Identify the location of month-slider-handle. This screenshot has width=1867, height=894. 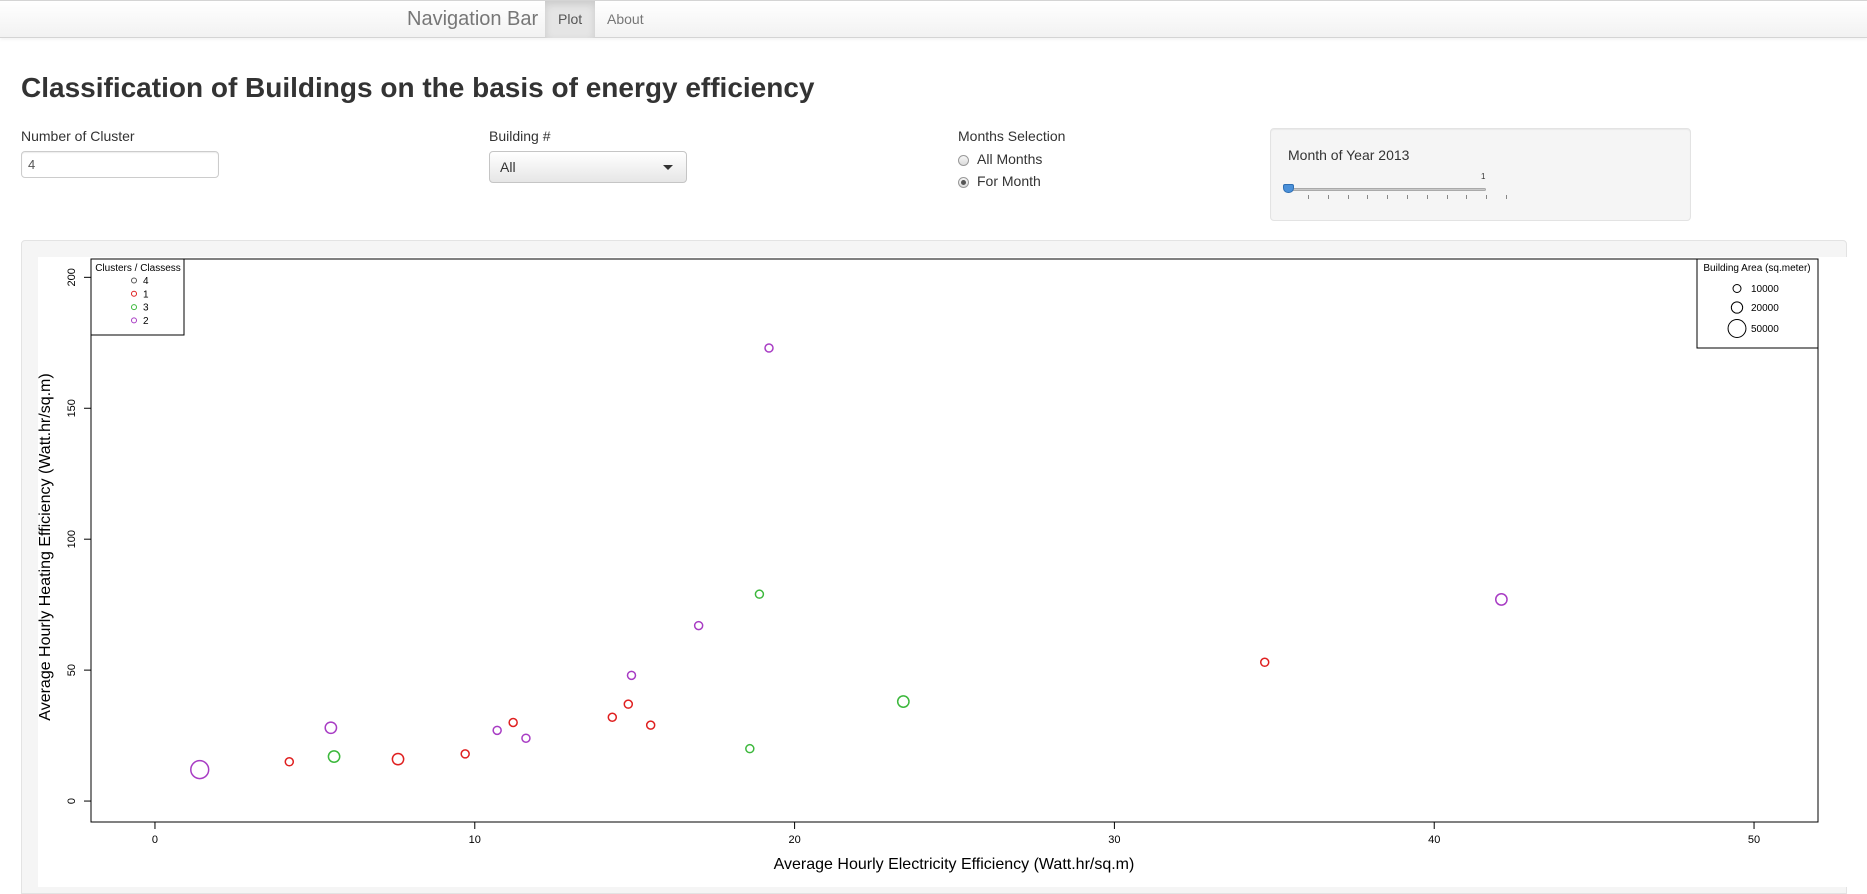
(1288, 188).